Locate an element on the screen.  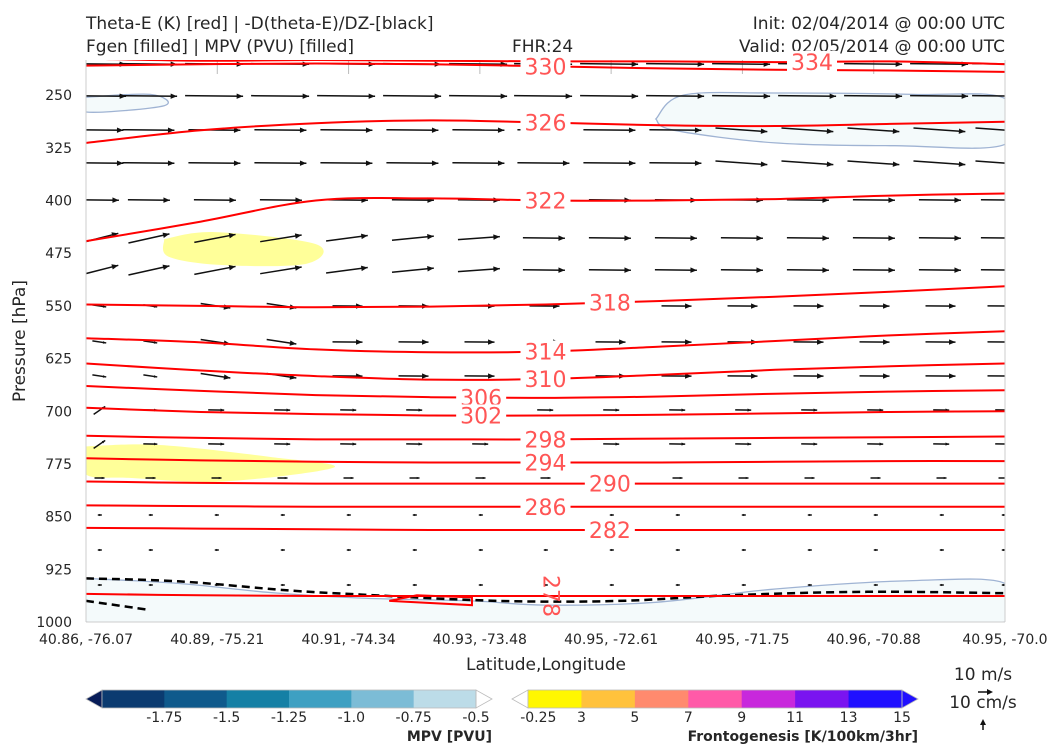
colorbar-fgen: 3 5 7 9 11 13 15 is located at coordinates (715, 707).